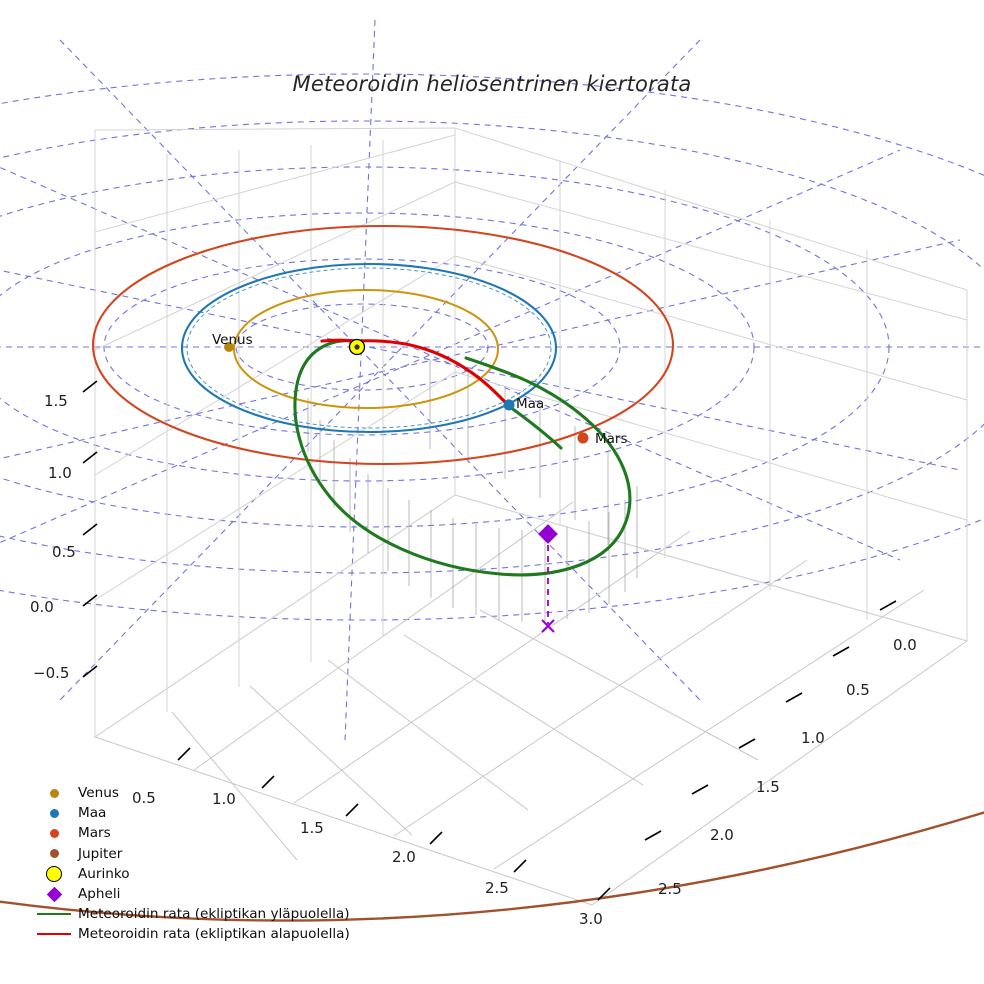  What do you see at coordinates (535, 427) in the screenshot?
I see `meteoroid-orbit-above-stub` at bounding box center [535, 427].